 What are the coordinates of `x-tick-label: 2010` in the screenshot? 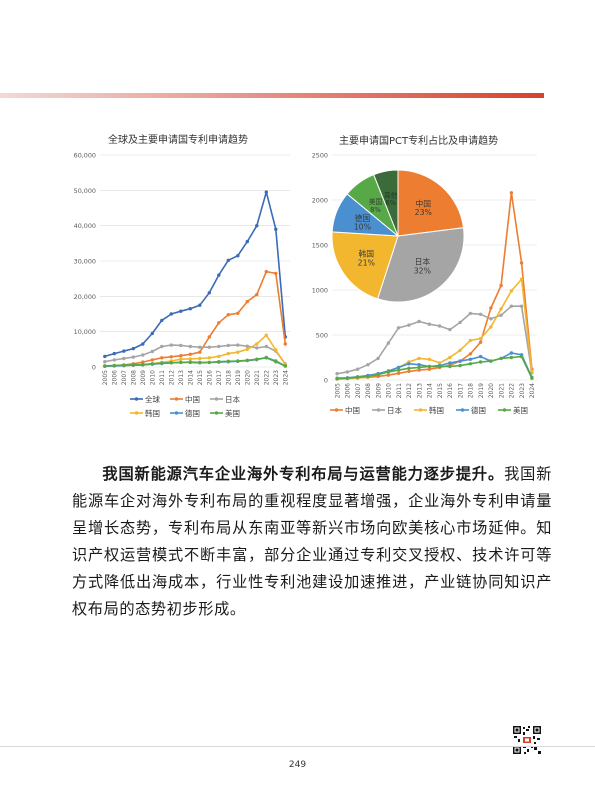 It's located at (389, 390).